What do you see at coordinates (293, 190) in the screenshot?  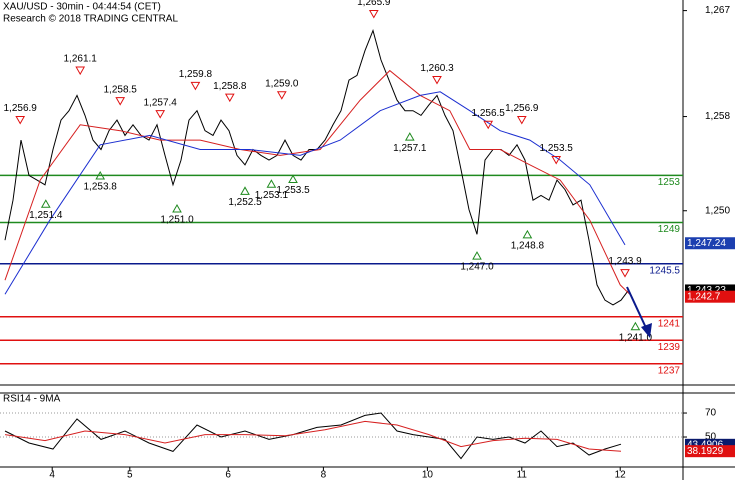 I see `low-label: 1,253.5` at bounding box center [293, 190].